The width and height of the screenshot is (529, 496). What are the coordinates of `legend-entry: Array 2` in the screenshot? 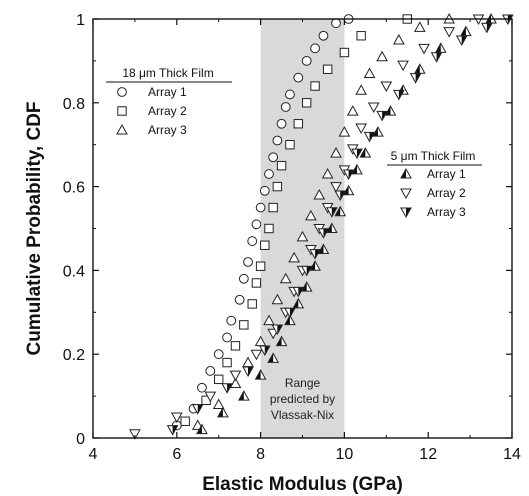 It's located at (446, 193).